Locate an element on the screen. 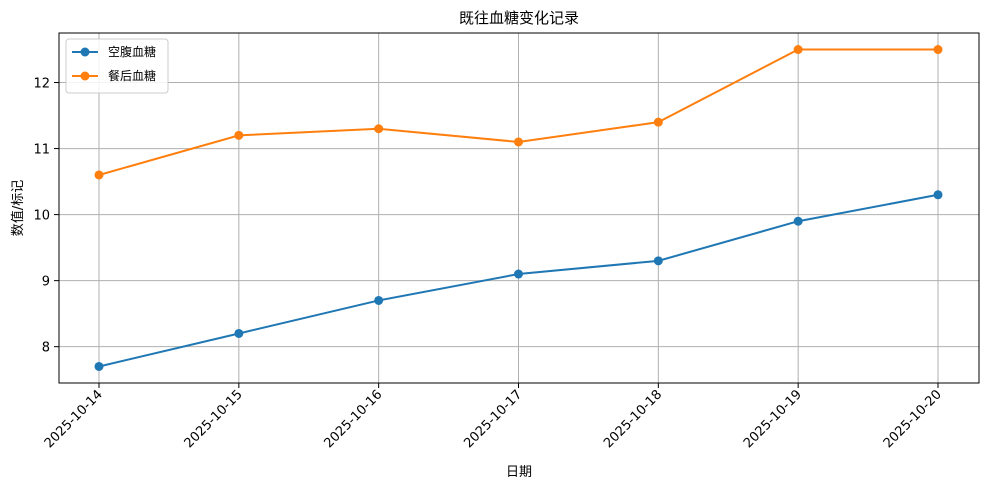 The height and width of the screenshot is (490, 989). y-tick-label: 11 is located at coordinates (41, 150).